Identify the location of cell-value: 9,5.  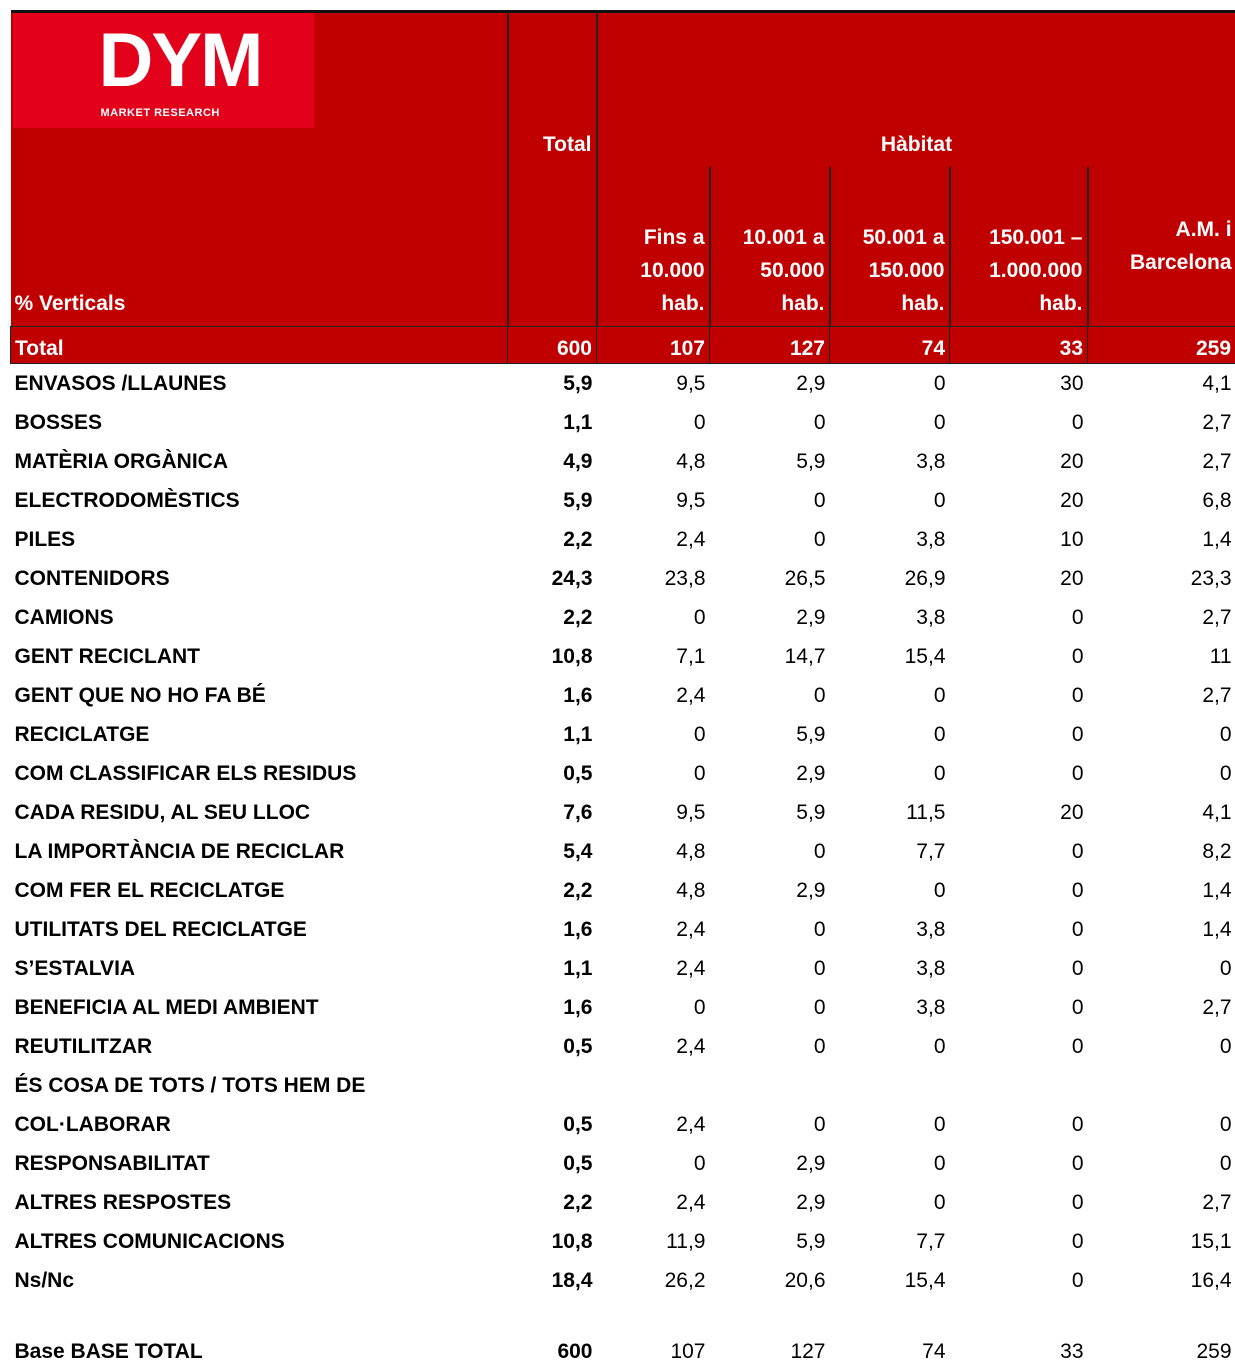
(653, 812).